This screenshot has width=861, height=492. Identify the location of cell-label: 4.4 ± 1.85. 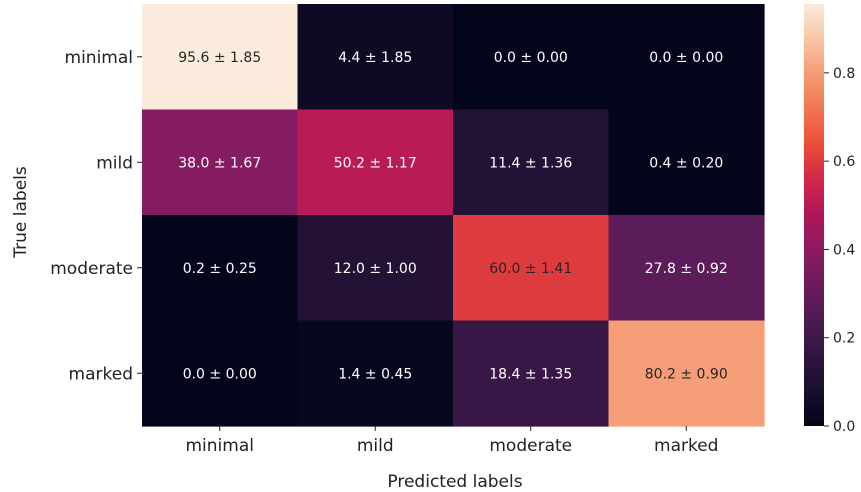
(375, 58).